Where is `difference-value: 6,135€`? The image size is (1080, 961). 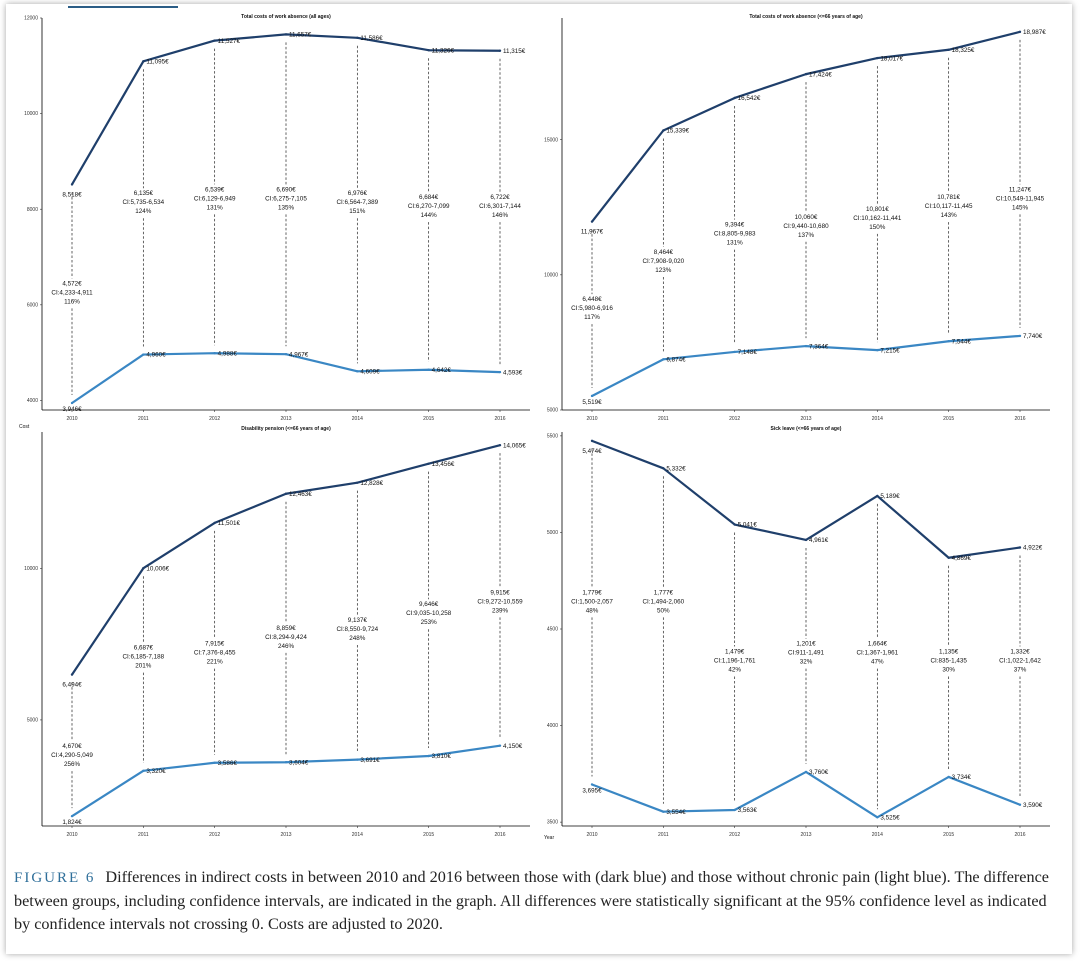 difference-value: 6,135€ is located at coordinates (144, 193).